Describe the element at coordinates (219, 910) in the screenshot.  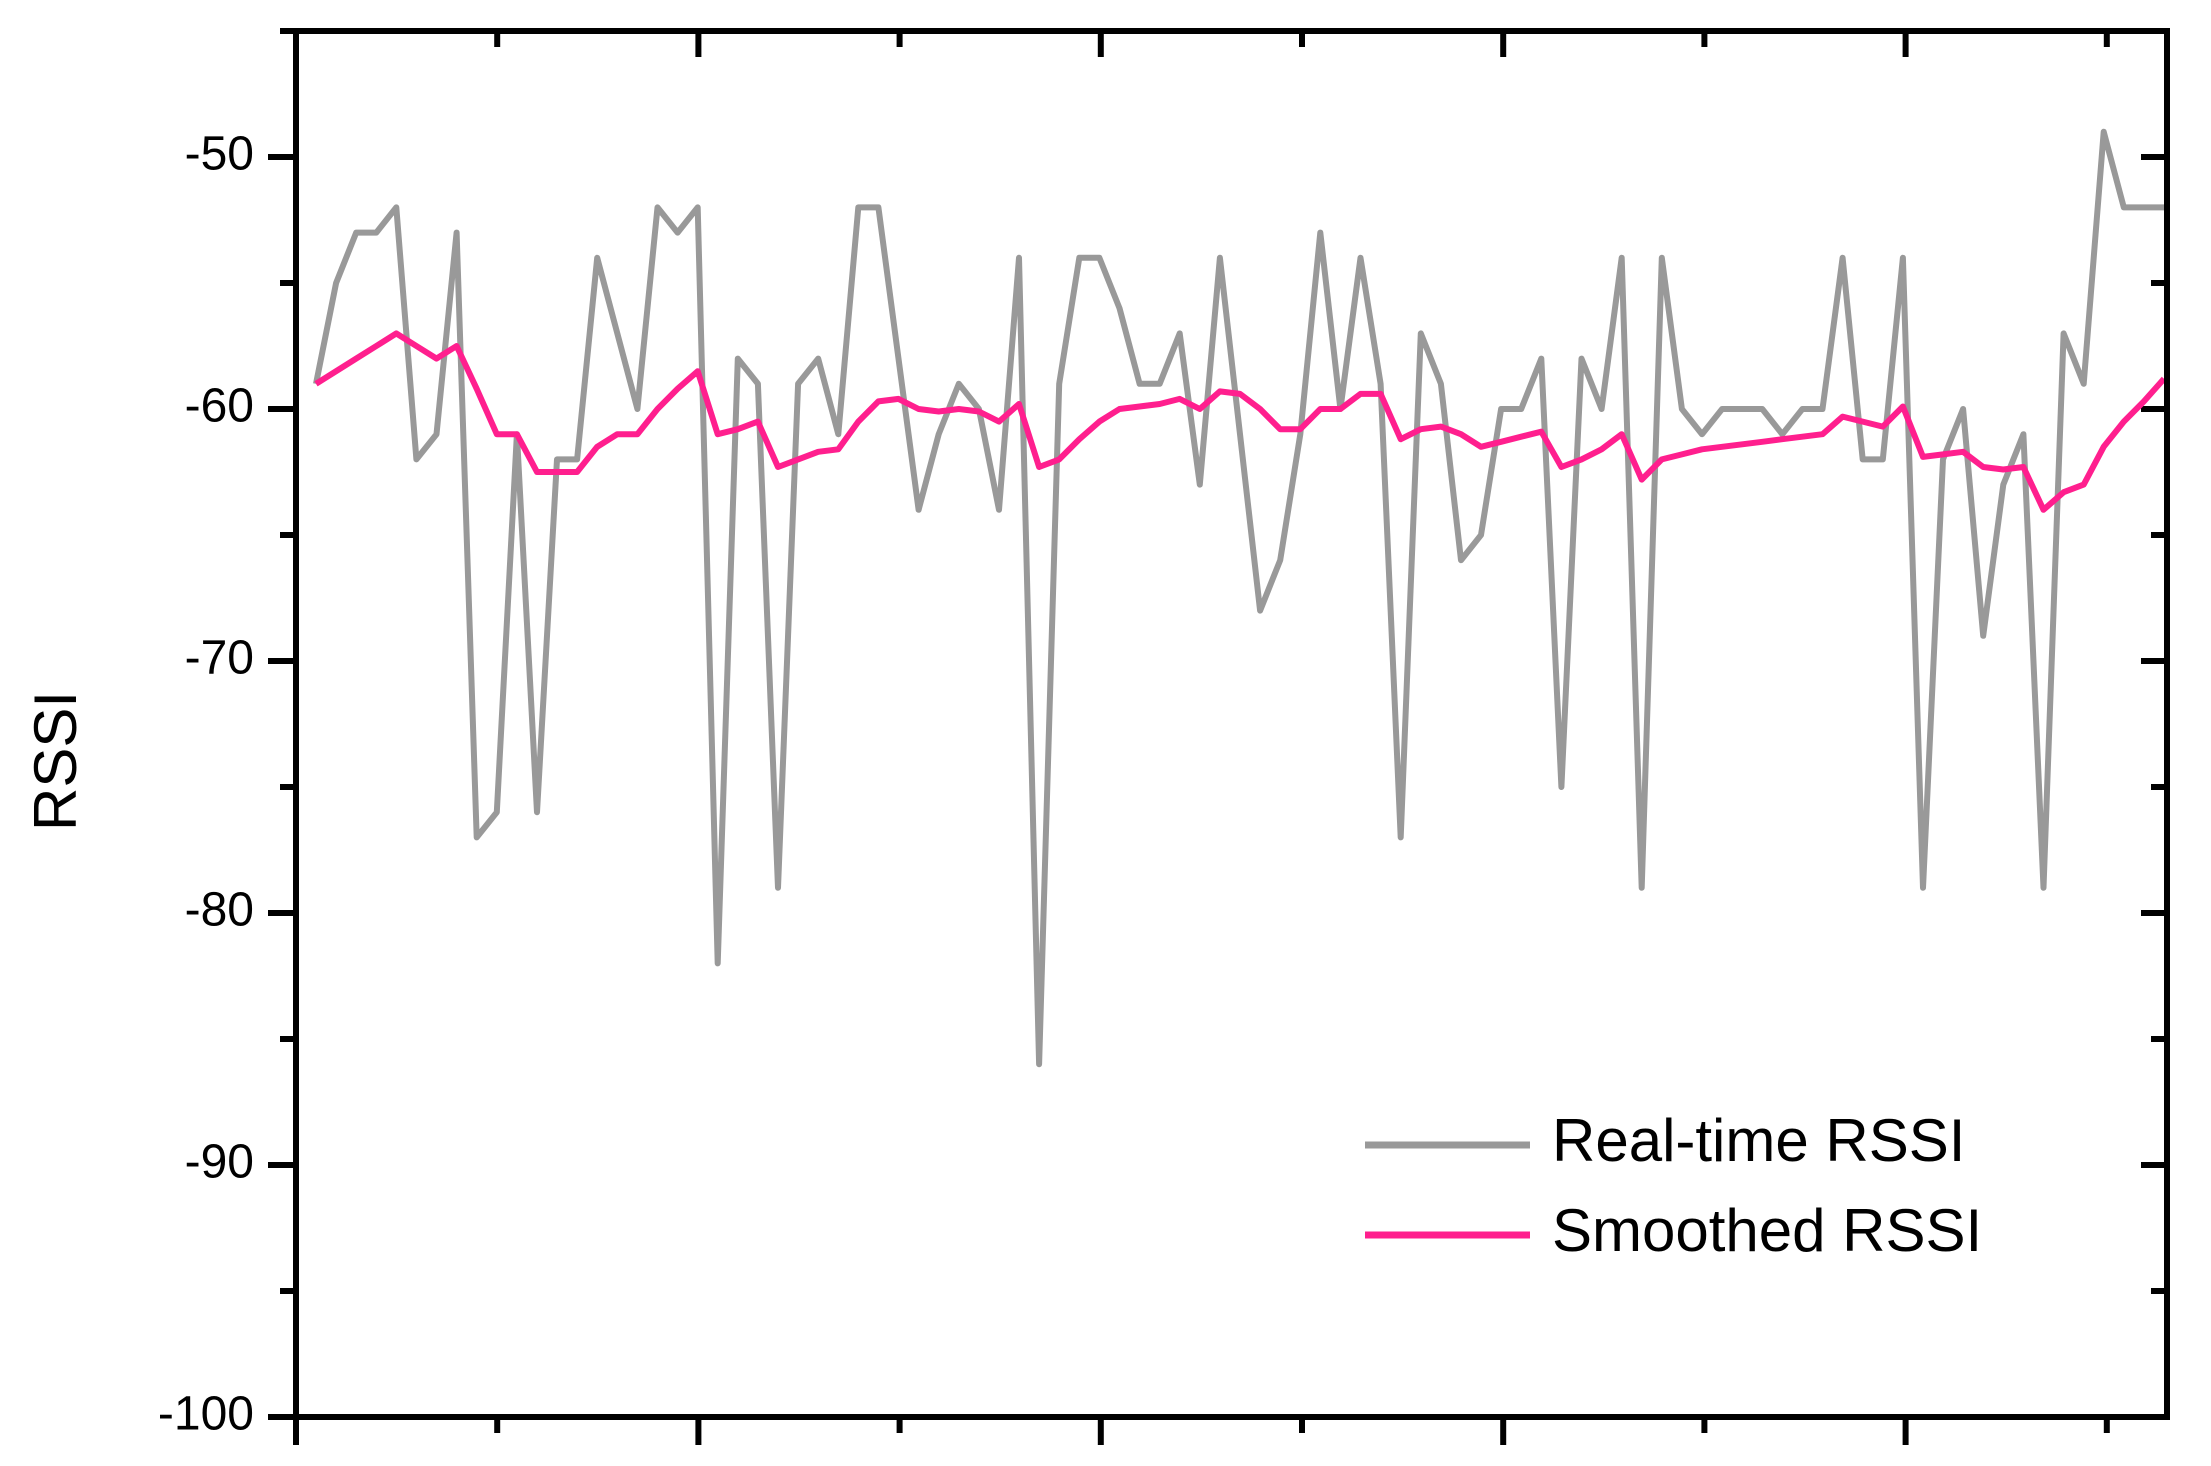
I see `y-tick-label: -80` at that location.